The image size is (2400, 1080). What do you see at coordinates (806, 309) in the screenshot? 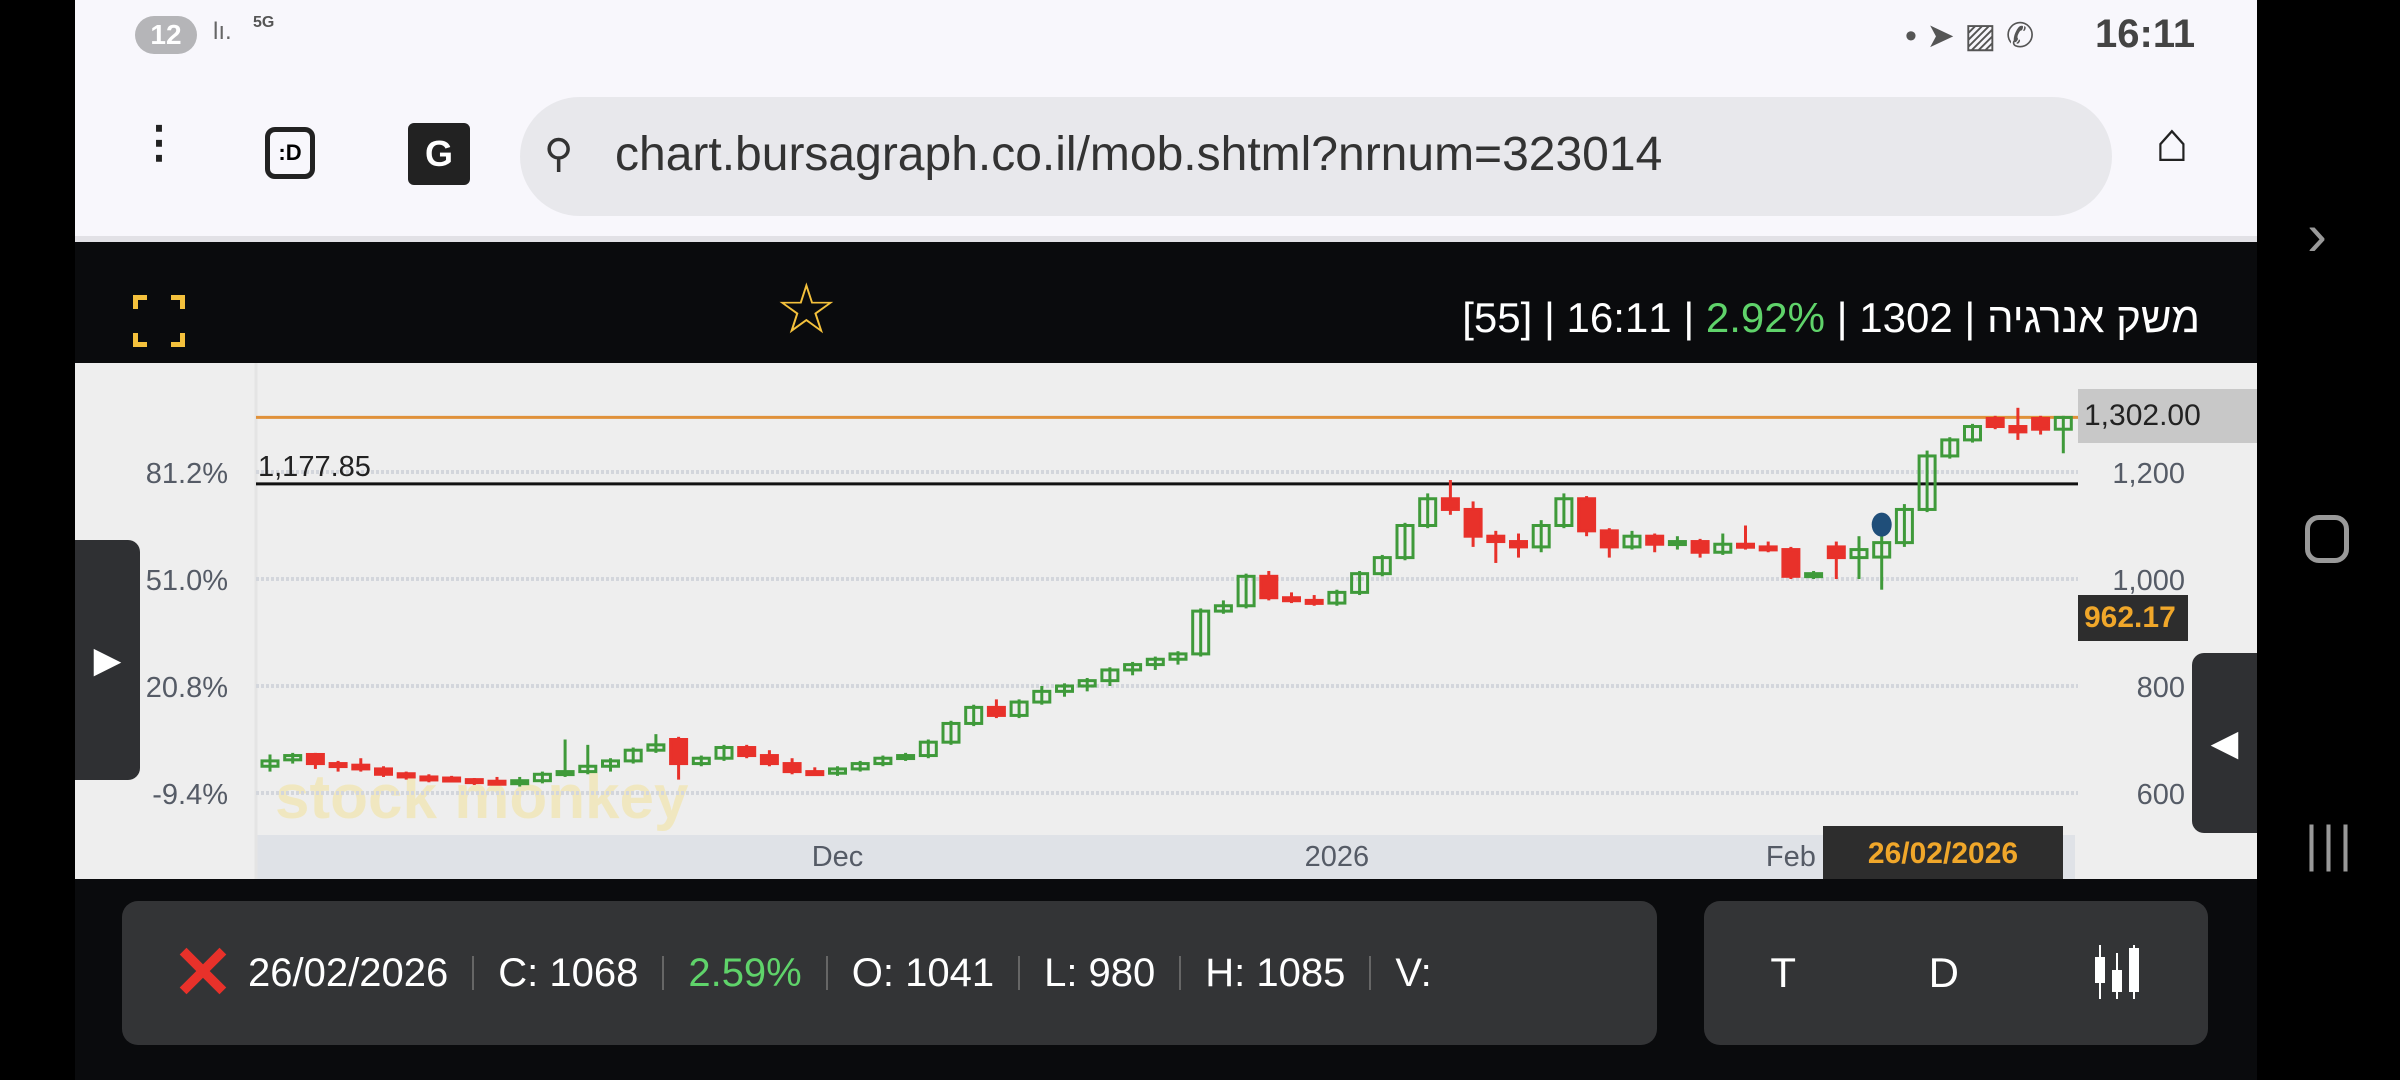
I see `favorite-star-icon: ☆` at bounding box center [806, 309].